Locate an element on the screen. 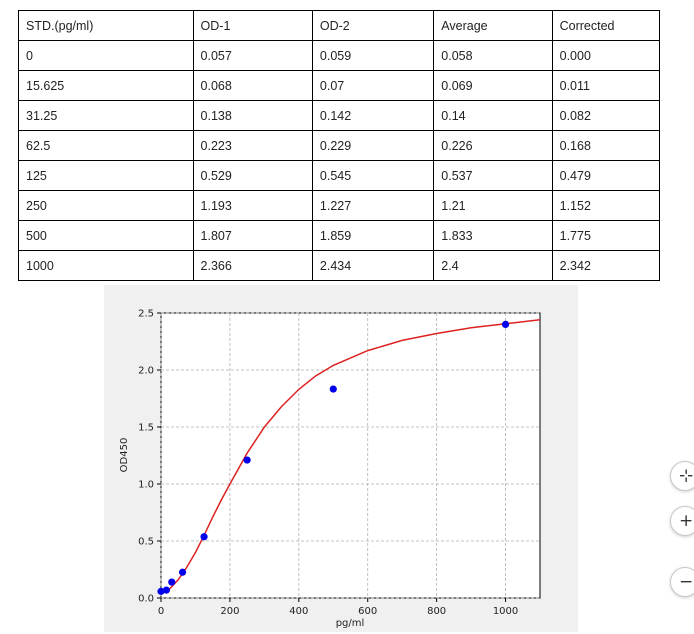  table-header-cell: OD-2 is located at coordinates (373, 25).